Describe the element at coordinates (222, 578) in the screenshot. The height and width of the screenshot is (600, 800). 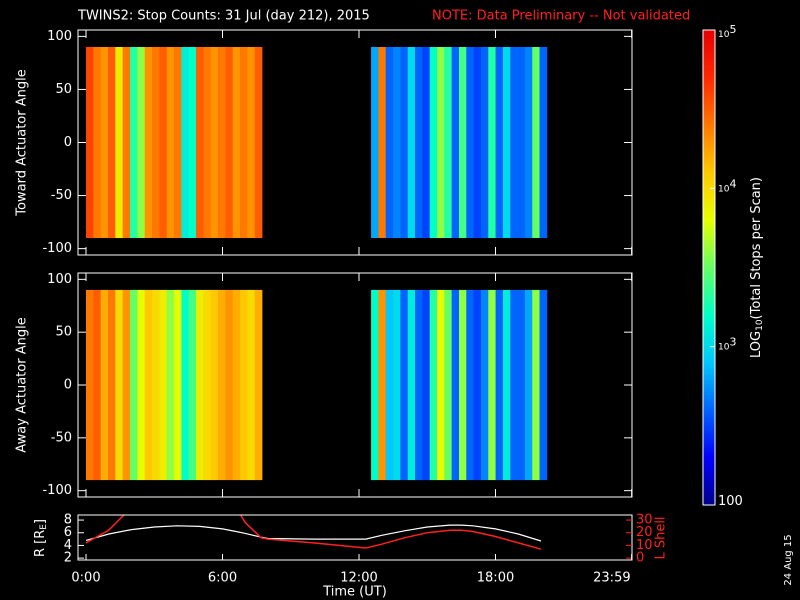
I see `x-tick-label: 6:00` at that location.